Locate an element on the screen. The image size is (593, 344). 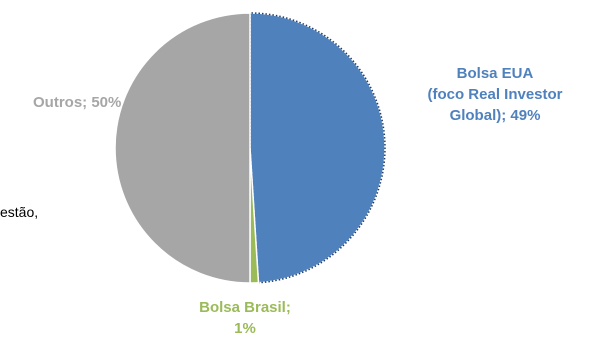
label-bolsa-brasil: Bolsa Brasil; 1% is located at coordinates (245, 318).